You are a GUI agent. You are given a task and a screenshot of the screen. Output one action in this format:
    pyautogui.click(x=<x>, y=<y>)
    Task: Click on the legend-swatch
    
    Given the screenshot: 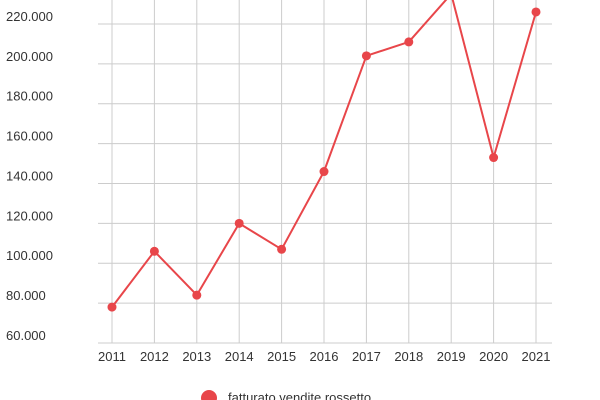 What is the action you would take?
    pyautogui.click(x=209, y=395)
    